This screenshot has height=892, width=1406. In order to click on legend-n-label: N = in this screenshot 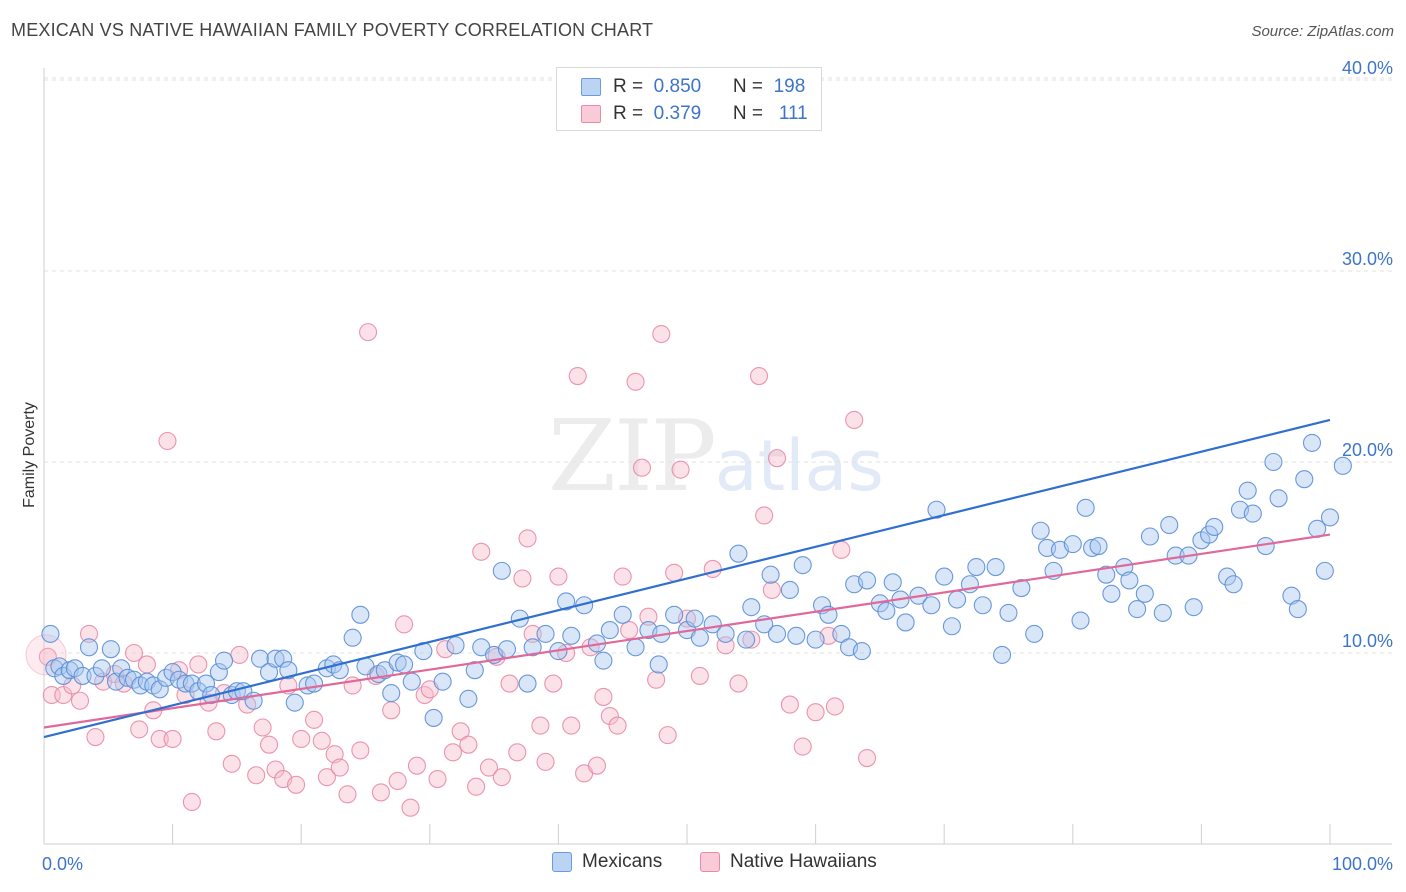, I will do `click(748, 113)`.